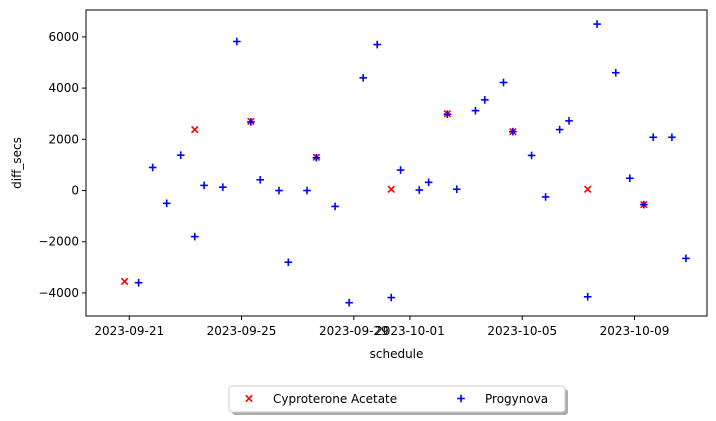  What do you see at coordinates (335, 399) in the screenshot?
I see `legend-label-0: Cyproterone Acetate` at bounding box center [335, 399].